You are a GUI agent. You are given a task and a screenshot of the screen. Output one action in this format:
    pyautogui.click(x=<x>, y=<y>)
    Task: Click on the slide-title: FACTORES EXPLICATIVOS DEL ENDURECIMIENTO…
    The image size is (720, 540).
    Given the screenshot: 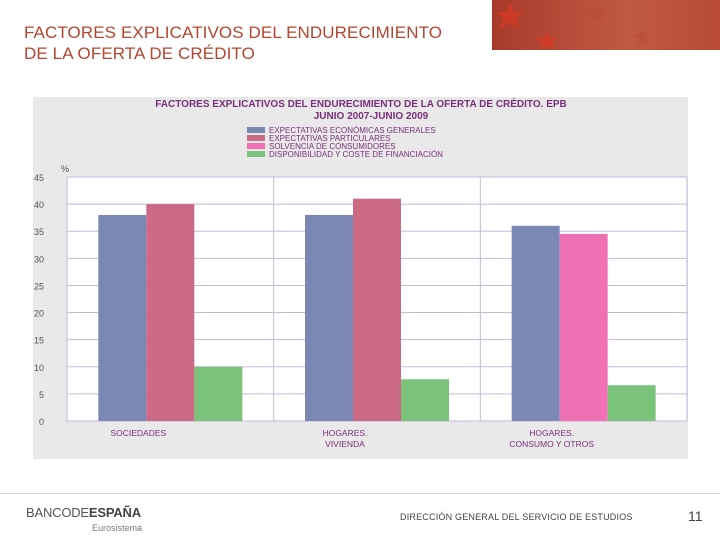 What is the action you would take?
    pyautogui.click(x=254, y=43)
    